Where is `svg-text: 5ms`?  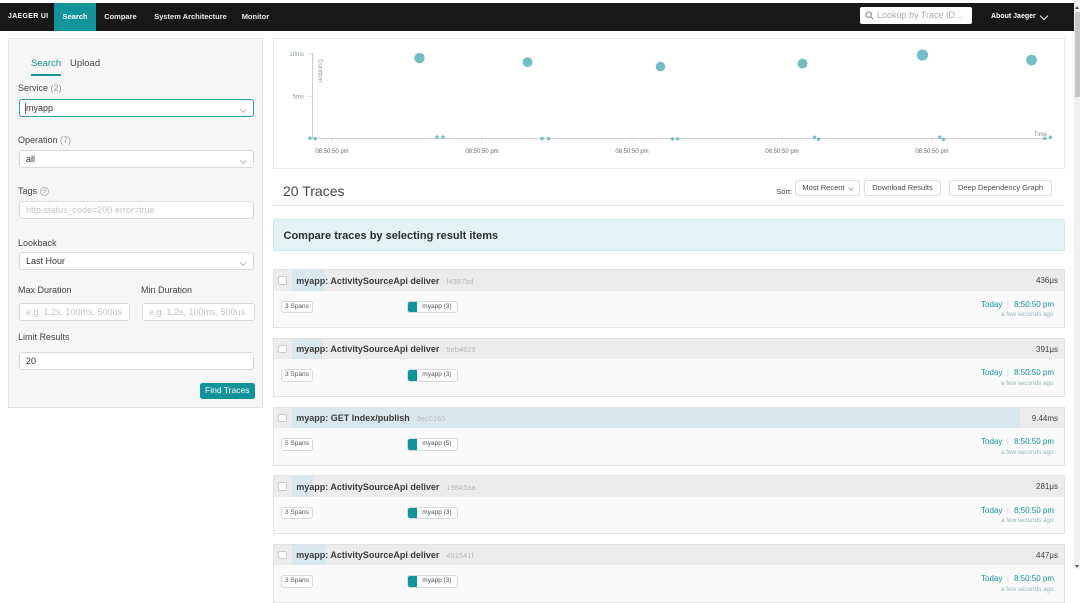
svg-text: 5ms is located at coordinates (297, 98).